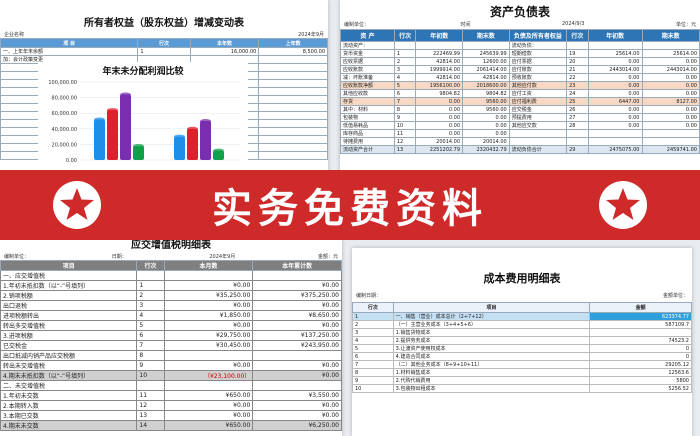 Image resolution: width=700 pixels, height=436 pixels. I want to click on liability-begin: 2475075.00, so click(615, 149).